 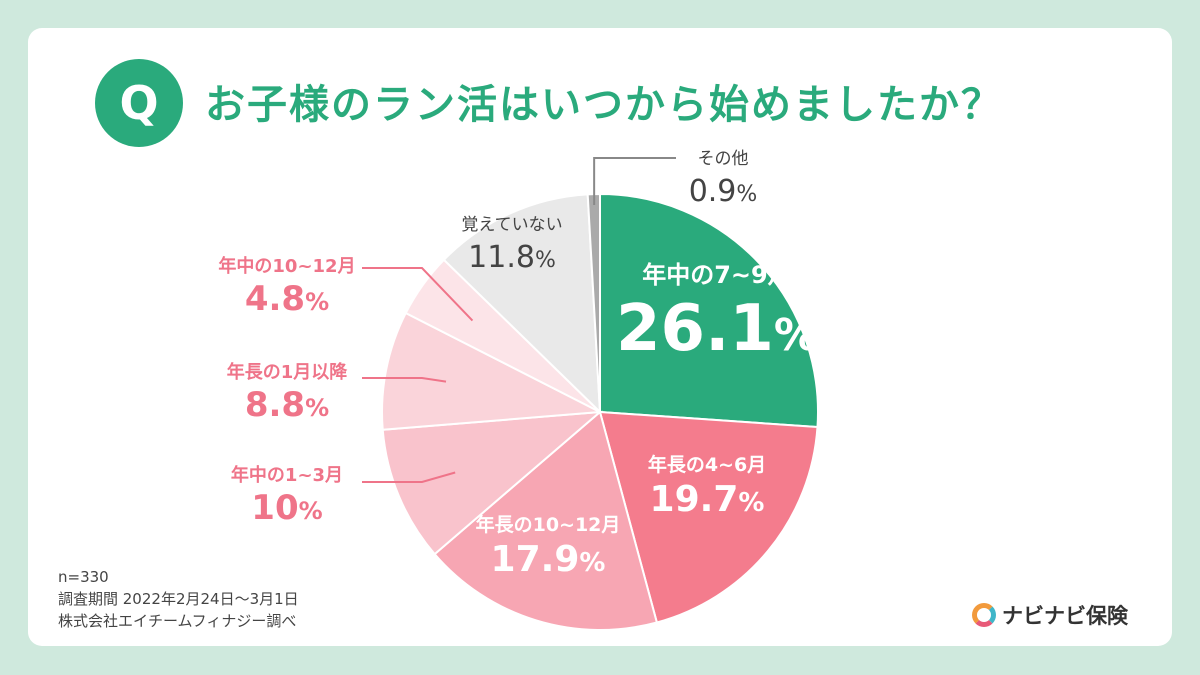 I want to click on slice-label-name: その他, so click(x=723, y=159).